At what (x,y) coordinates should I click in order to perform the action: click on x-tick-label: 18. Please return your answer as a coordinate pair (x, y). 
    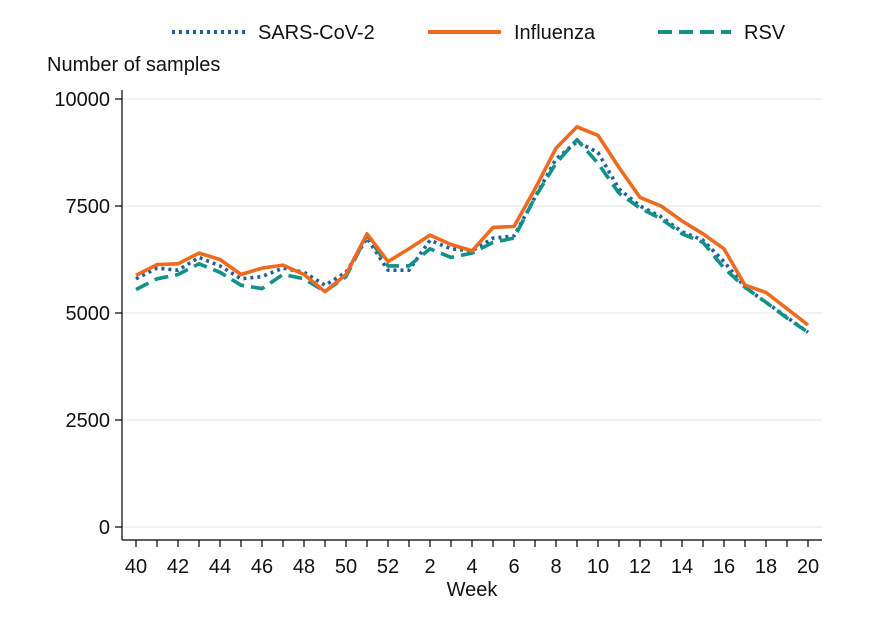
    Looking at the image, I should click on (766, 567).